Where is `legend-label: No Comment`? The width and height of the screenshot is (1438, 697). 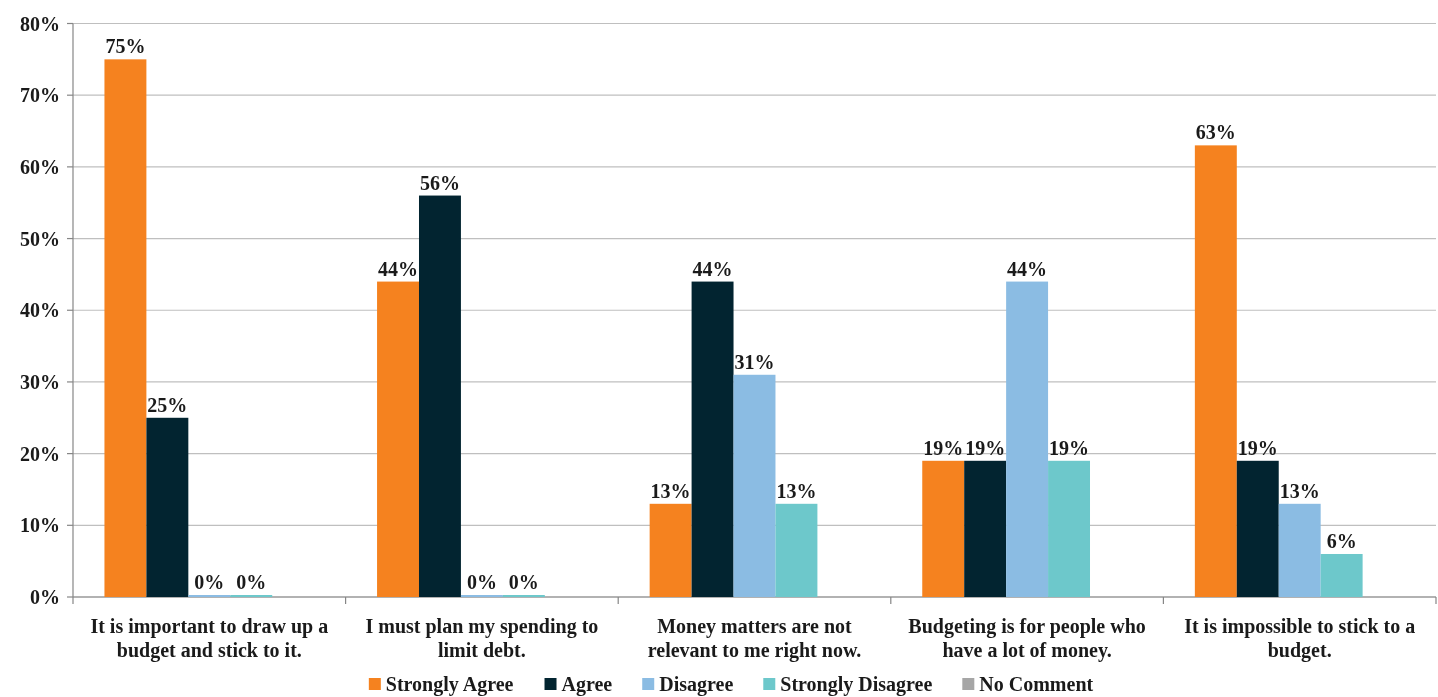 legend-label: No Comment is located at coordinates (1036, 684).